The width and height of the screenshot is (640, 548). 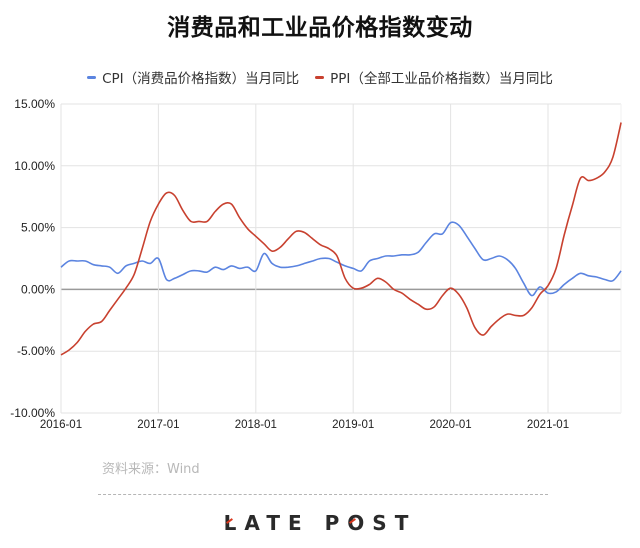 What do you see at coordinates (323, 494) in the screenshot?
I see `dashed-divider` at bounding box center [323, 494].